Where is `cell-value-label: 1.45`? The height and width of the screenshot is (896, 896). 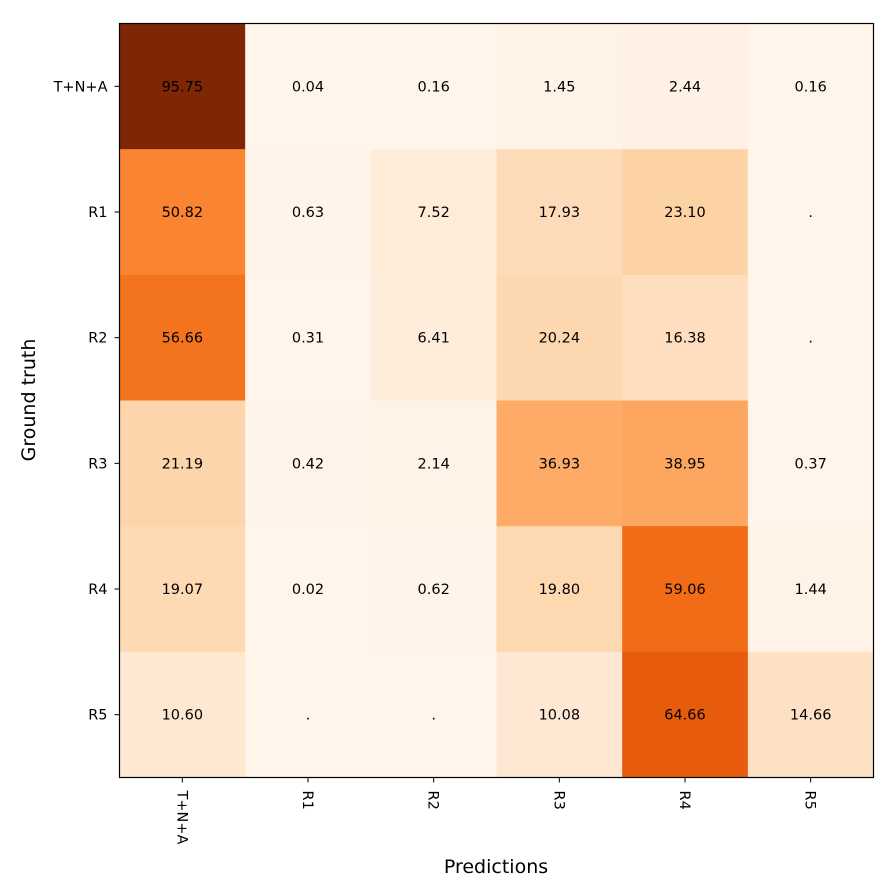
cell-value-label: 1.45 is located at coordinates (559, 87).